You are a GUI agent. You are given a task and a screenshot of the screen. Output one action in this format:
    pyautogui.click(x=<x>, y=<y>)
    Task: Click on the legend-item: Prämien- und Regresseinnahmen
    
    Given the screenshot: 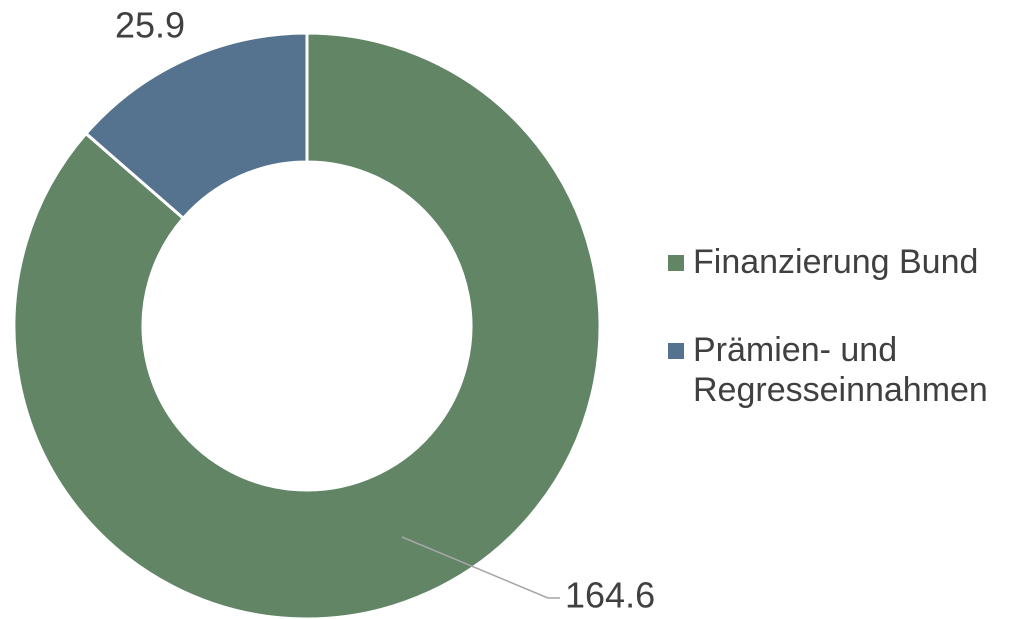 What is the action you would take?
    pyautogui.click(x=838, y=370)
    